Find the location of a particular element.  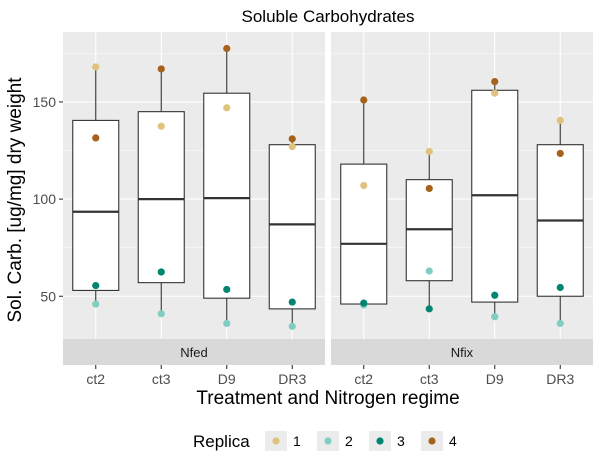

legend-entry-1: 1 is located at coordinates (283, 441).